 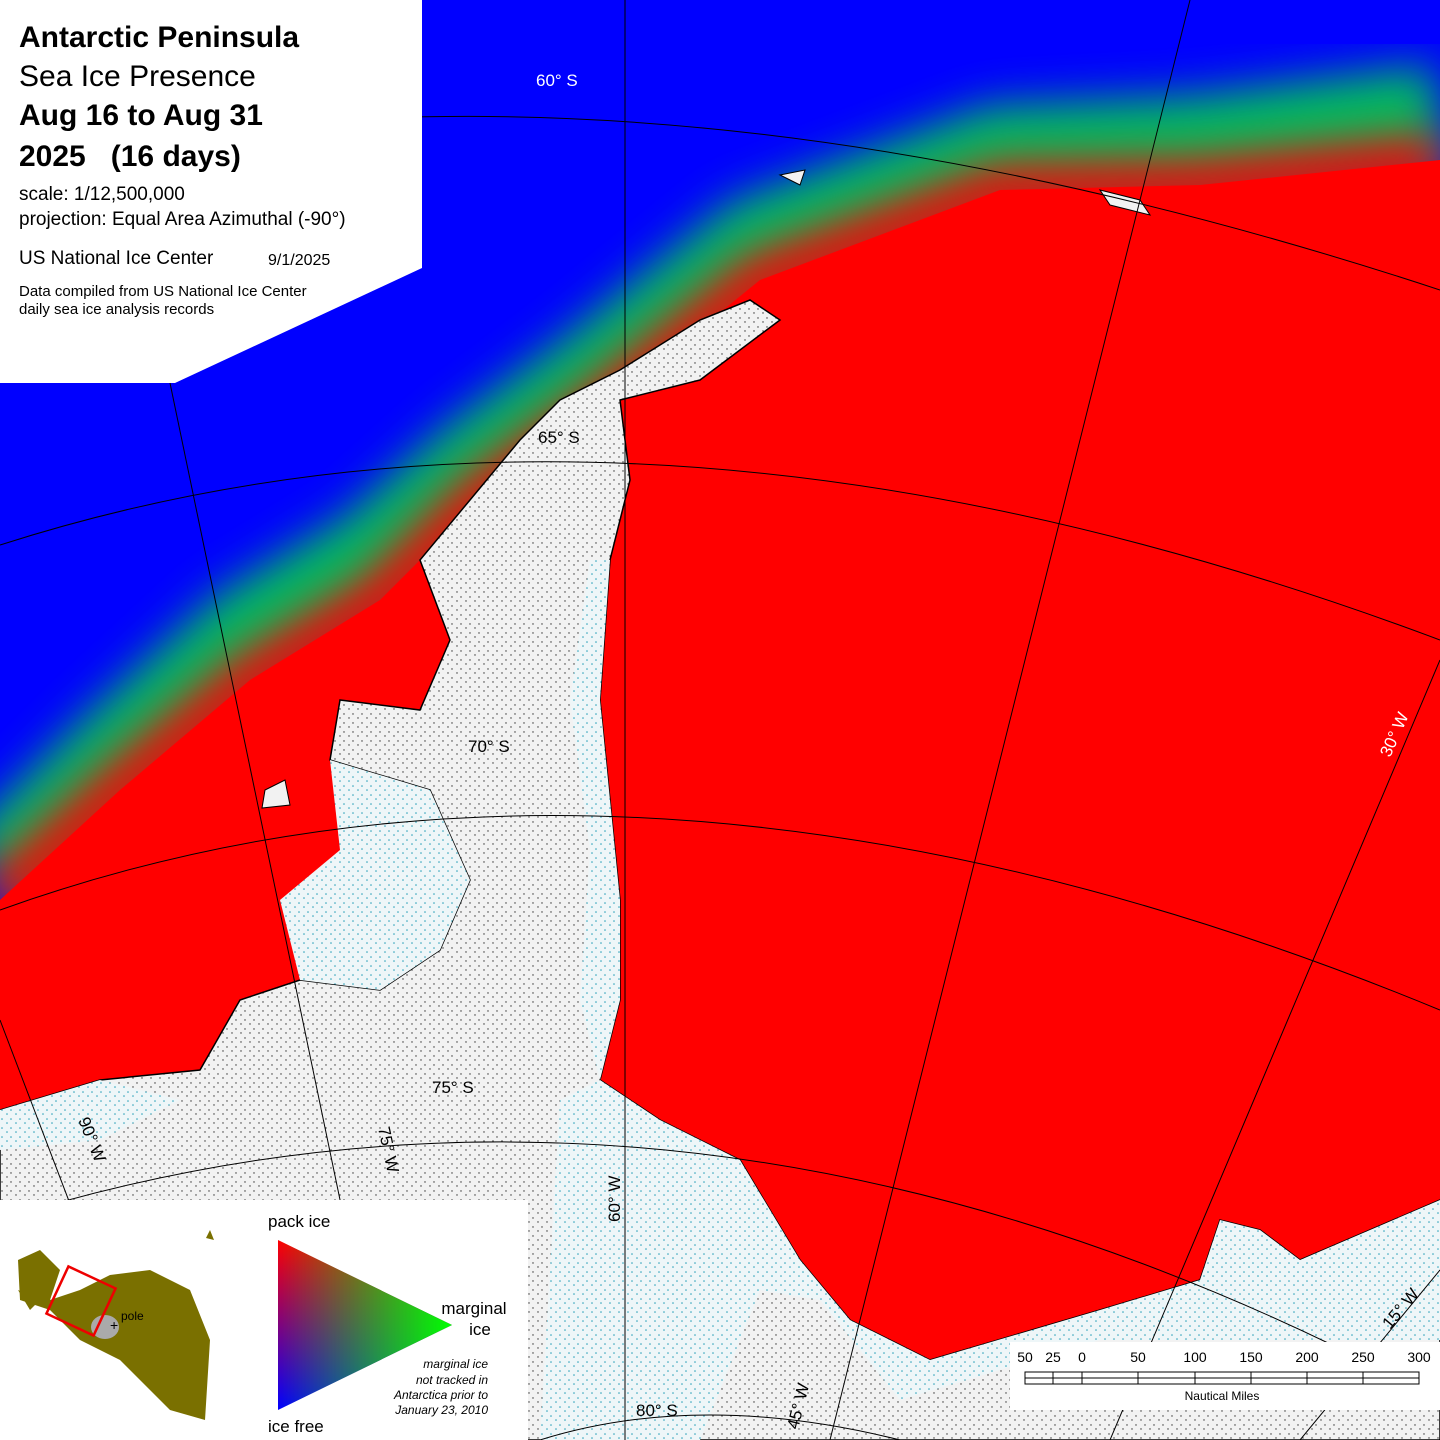 What do you see at coordinates (452, 1380) in the screenshot?
I see `legend-note: not tracked in` at bounding box center [452, 1380].